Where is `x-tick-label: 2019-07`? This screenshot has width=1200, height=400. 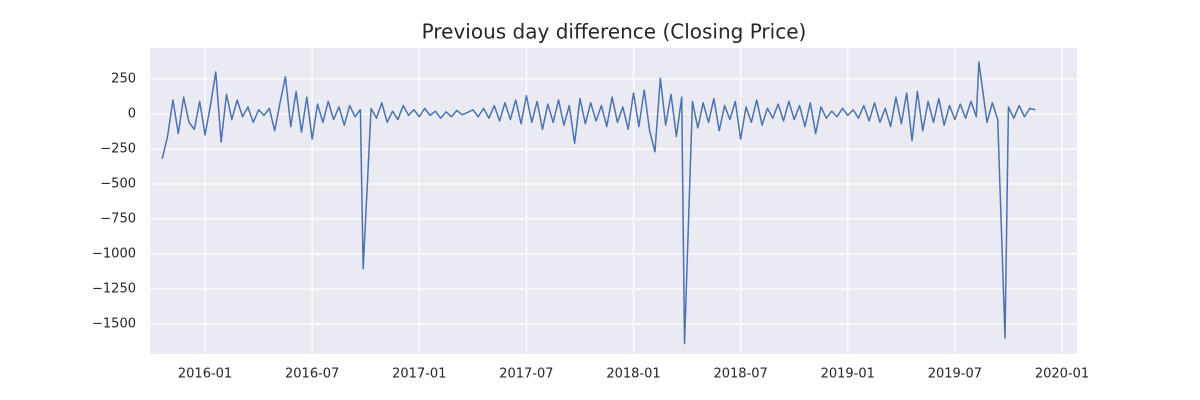
x-tick-label: 2019-07 is located at coordinates (955, 374).